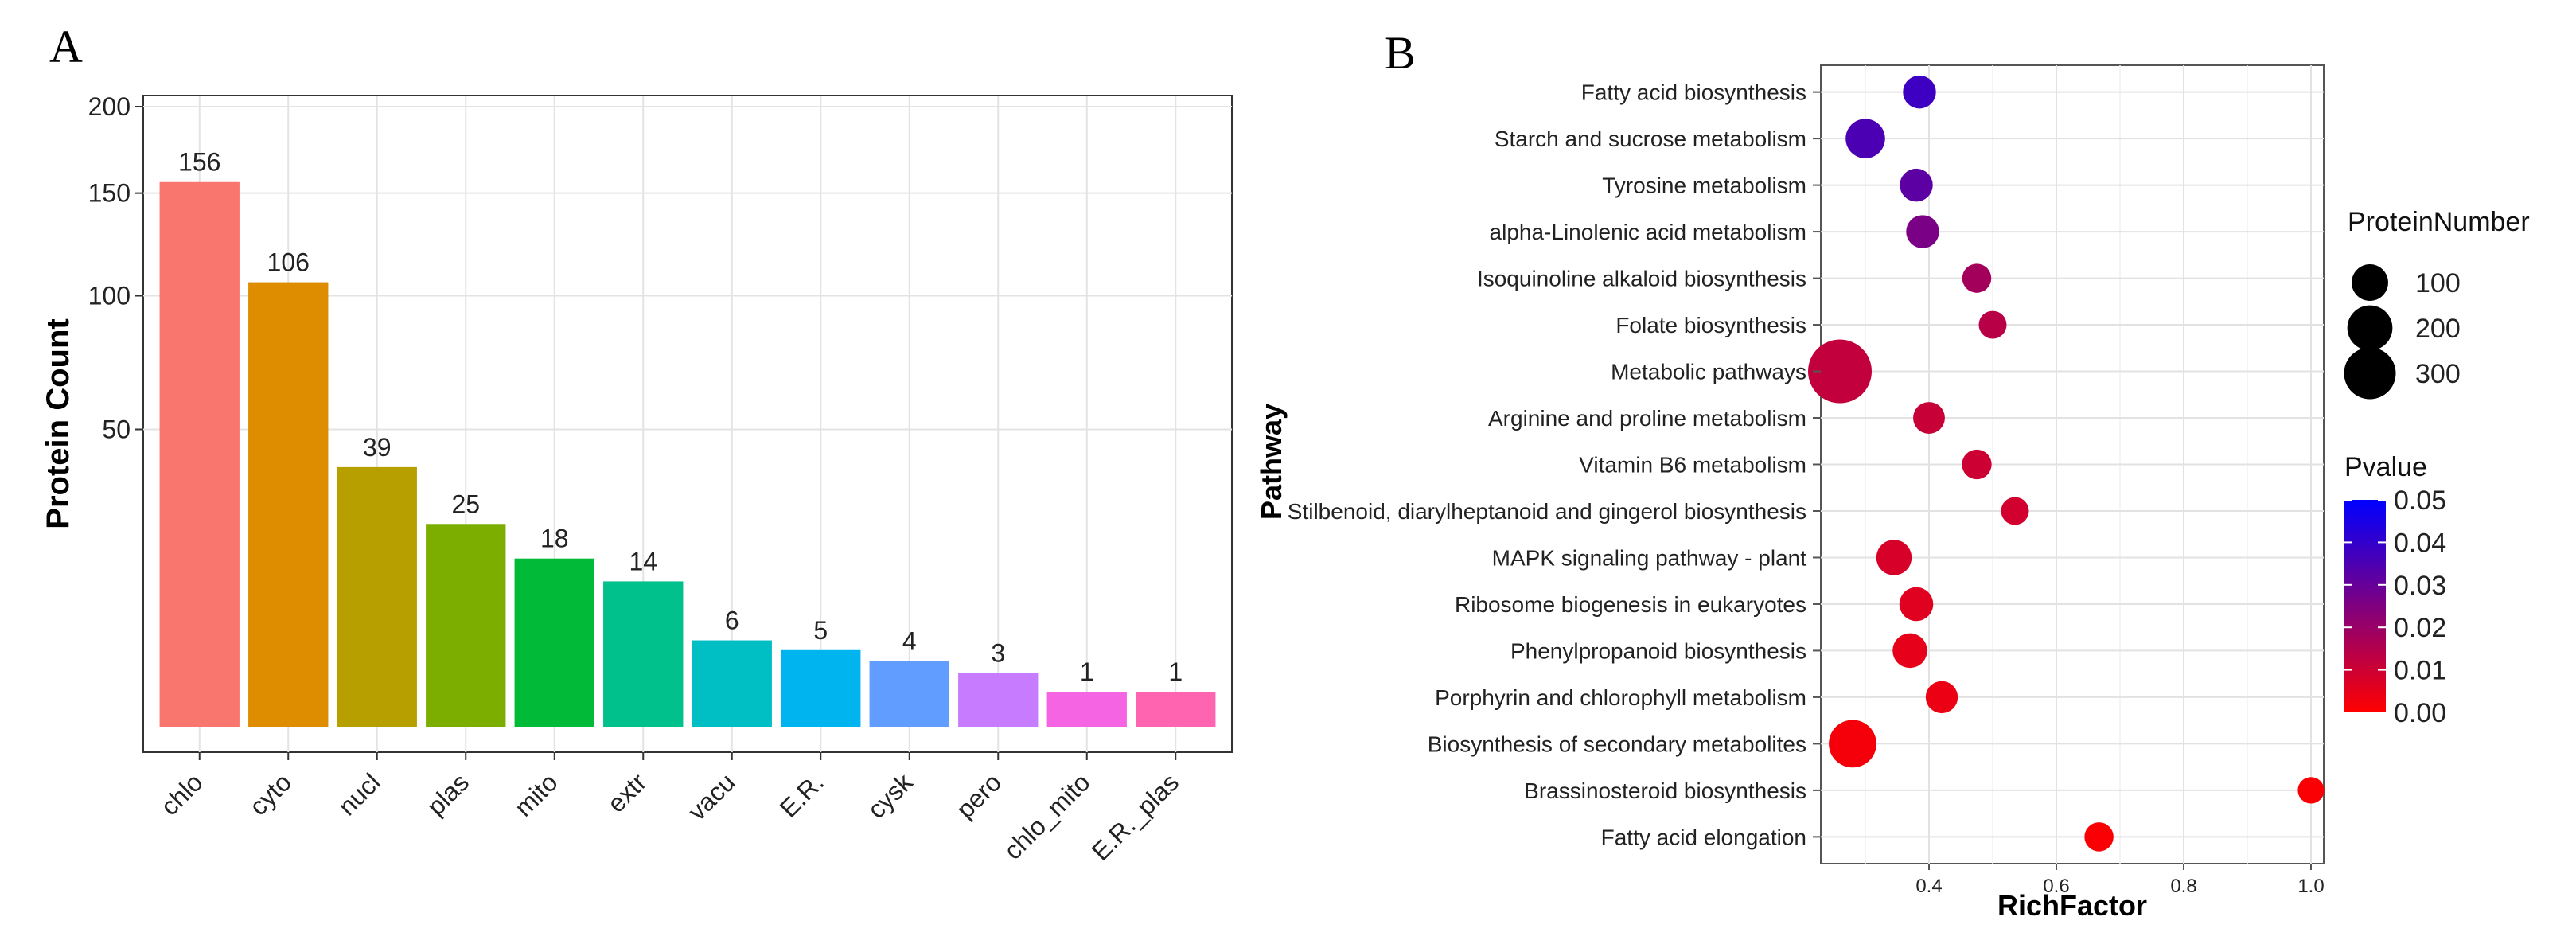 The height and width of the screenshot is (944, 2576). I want to click on y-tick-label: 50, so click(116, 430).